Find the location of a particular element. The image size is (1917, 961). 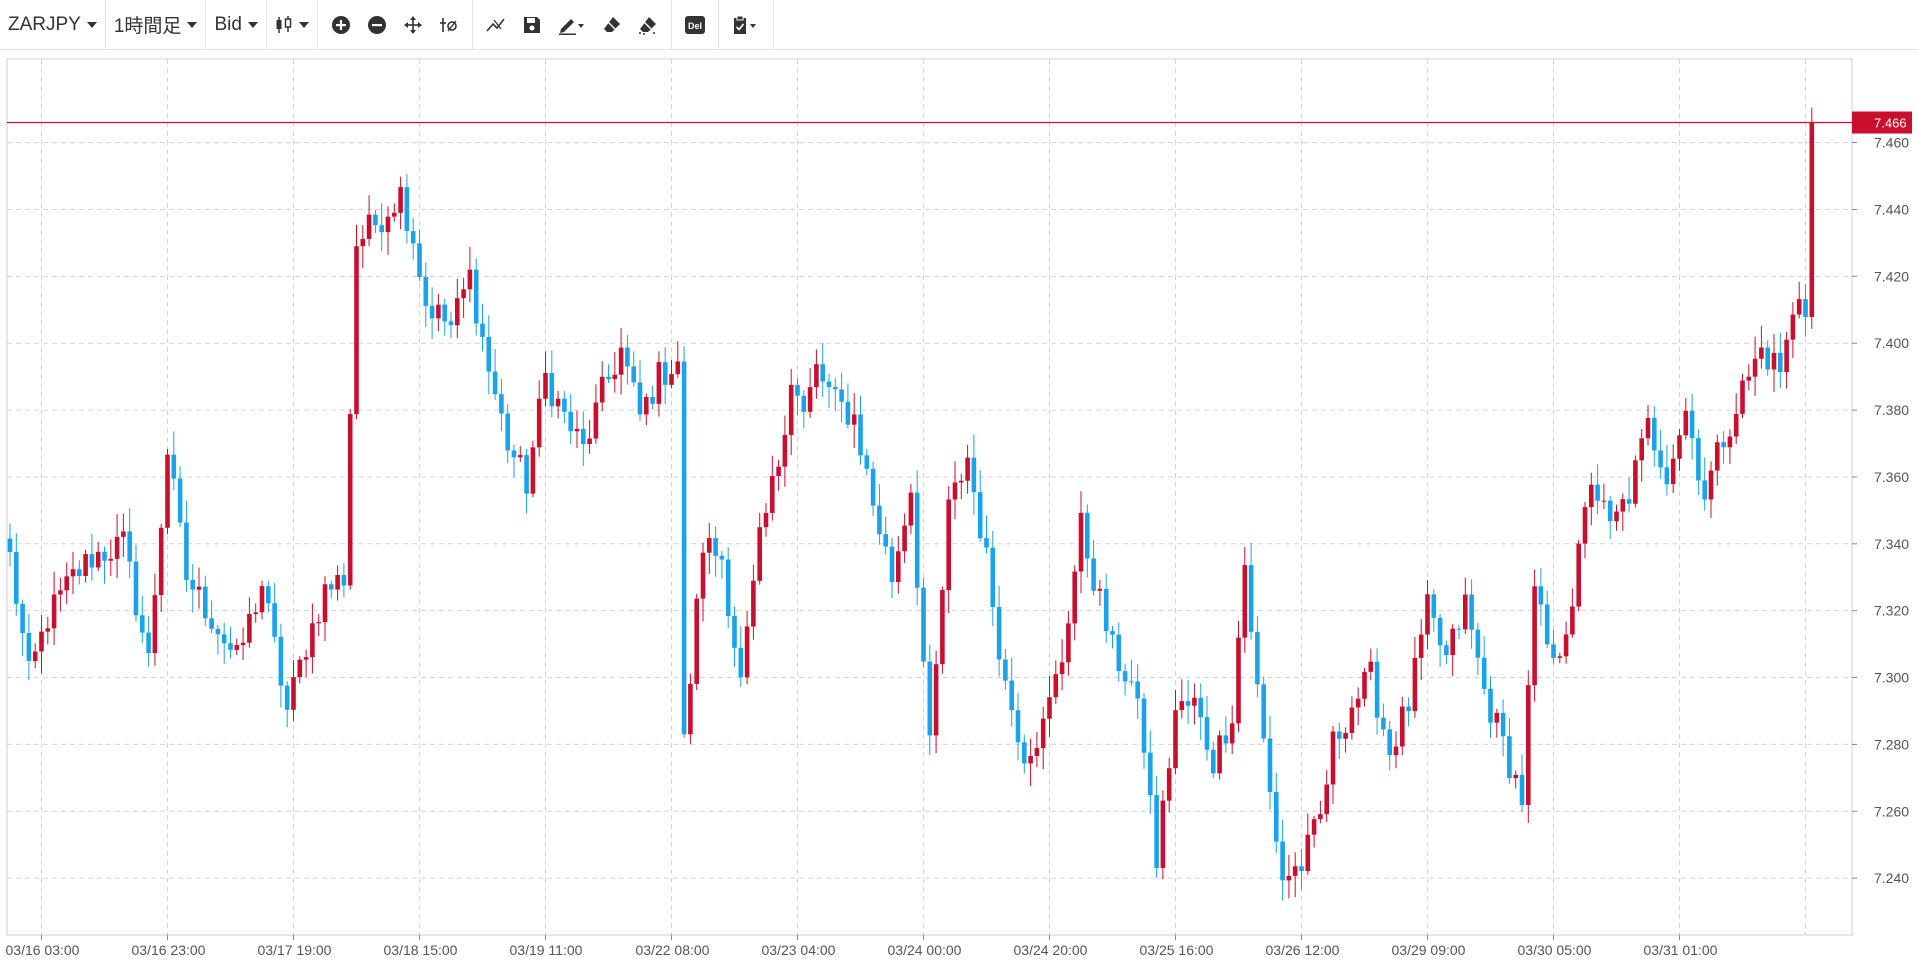

drawing-tools-group is located at coordinates (572, 24).